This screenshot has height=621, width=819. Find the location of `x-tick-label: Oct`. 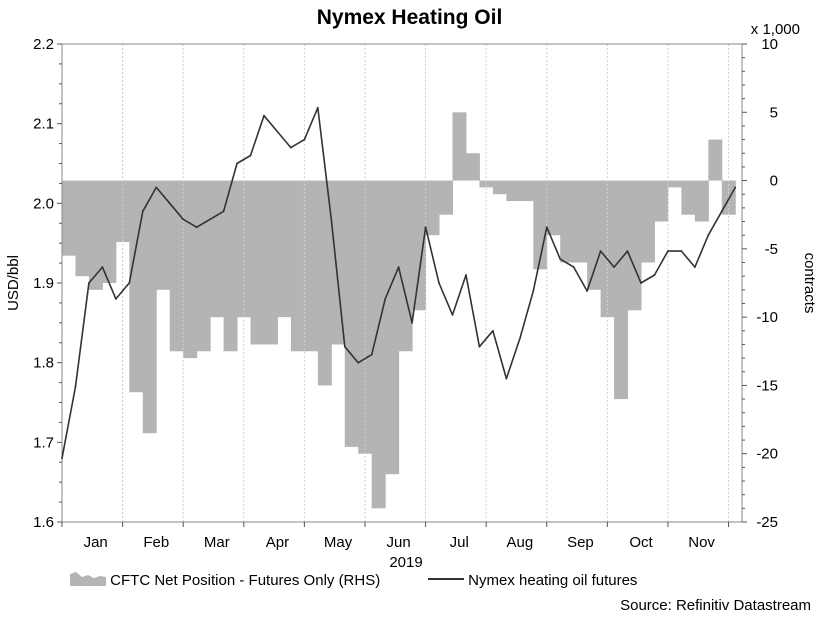

x-tick-label: Oct is located at coordinates (641, 542).